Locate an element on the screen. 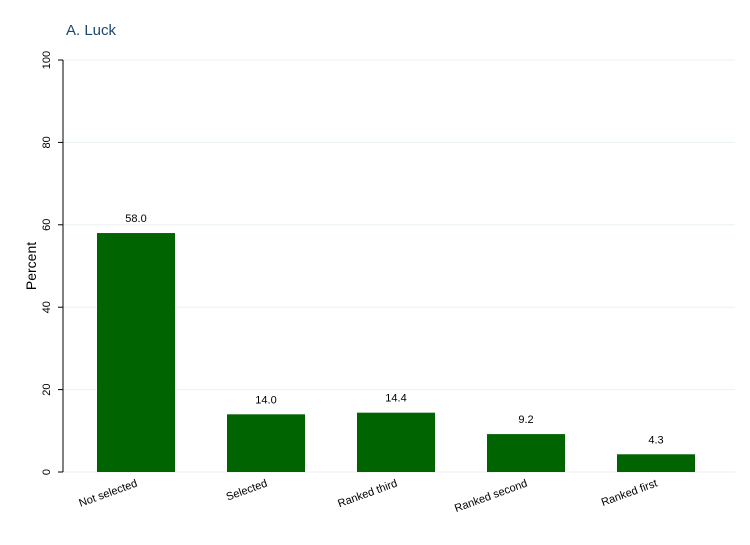  y-tick-label: 40 is located at coordinates (47, 307).